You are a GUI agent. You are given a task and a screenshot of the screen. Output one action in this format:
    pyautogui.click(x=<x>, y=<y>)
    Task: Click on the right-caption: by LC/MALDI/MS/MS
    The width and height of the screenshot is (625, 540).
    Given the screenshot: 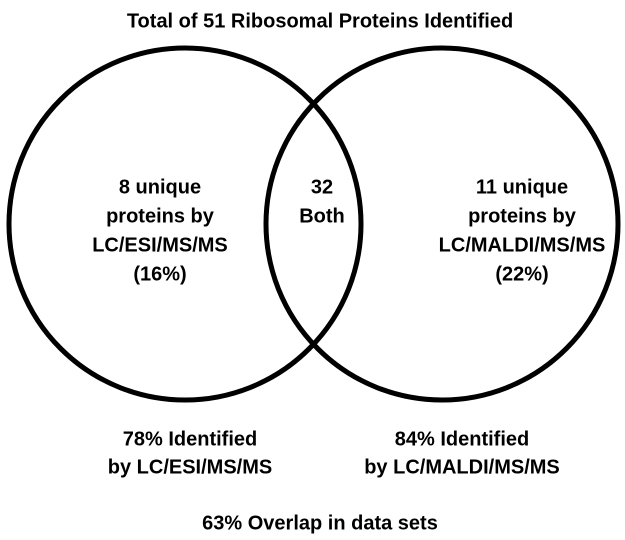 What is the action you would take?
    pyautogui.click(x=462, y=467)
    